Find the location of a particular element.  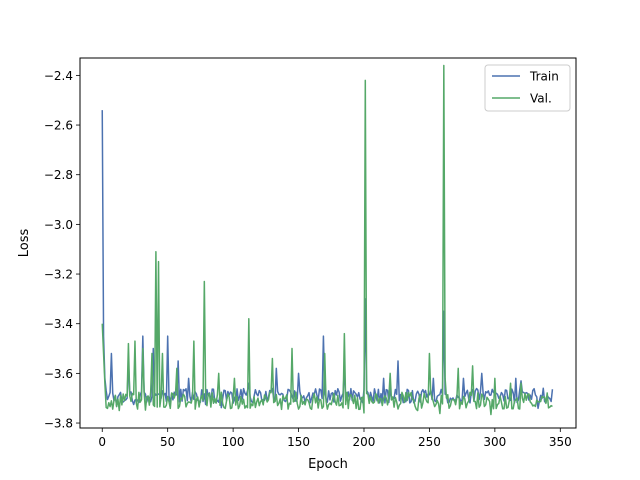

x-tick-label: 250 is located at coordinates (429, 442).